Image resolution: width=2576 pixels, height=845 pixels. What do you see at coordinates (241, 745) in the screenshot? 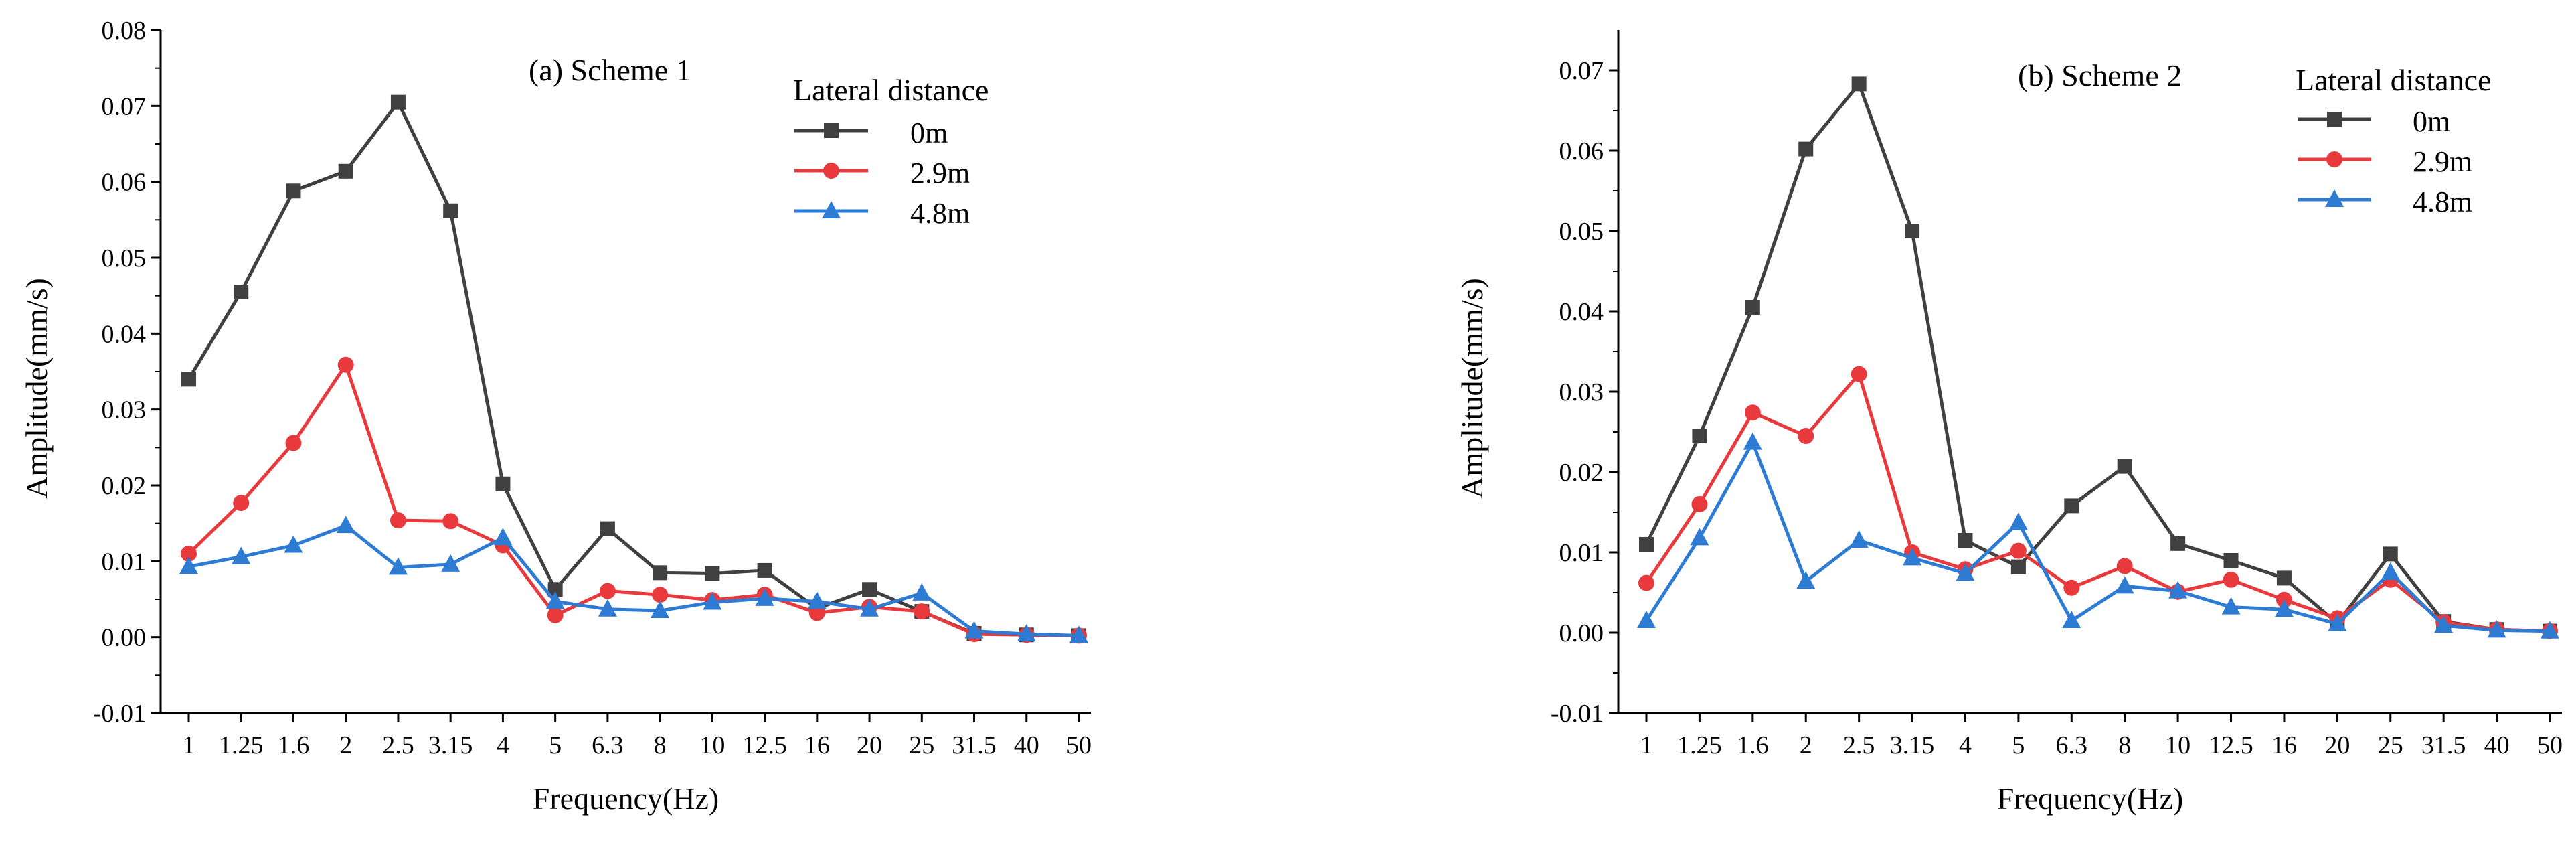
I see `x-tick-label: 1.25` at bounding box center [241, 745].